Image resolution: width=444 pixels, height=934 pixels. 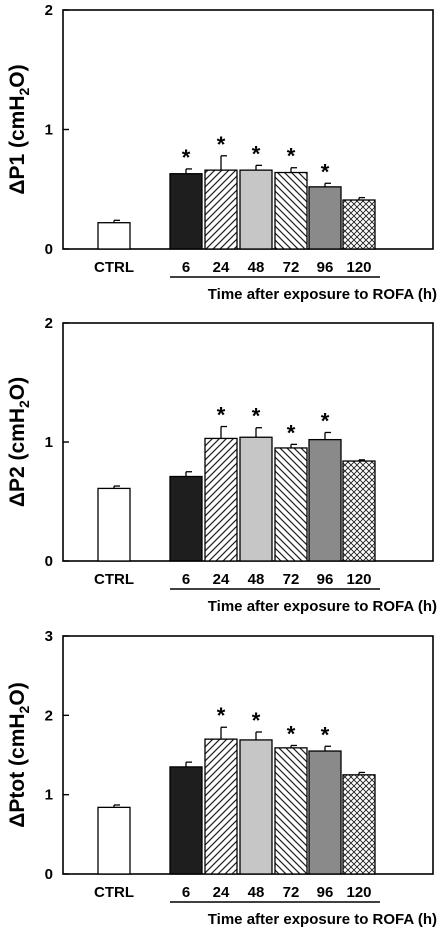 I want to click on y-axis-label-part: ΔPtot (cmH, so click(x=17, y=770).